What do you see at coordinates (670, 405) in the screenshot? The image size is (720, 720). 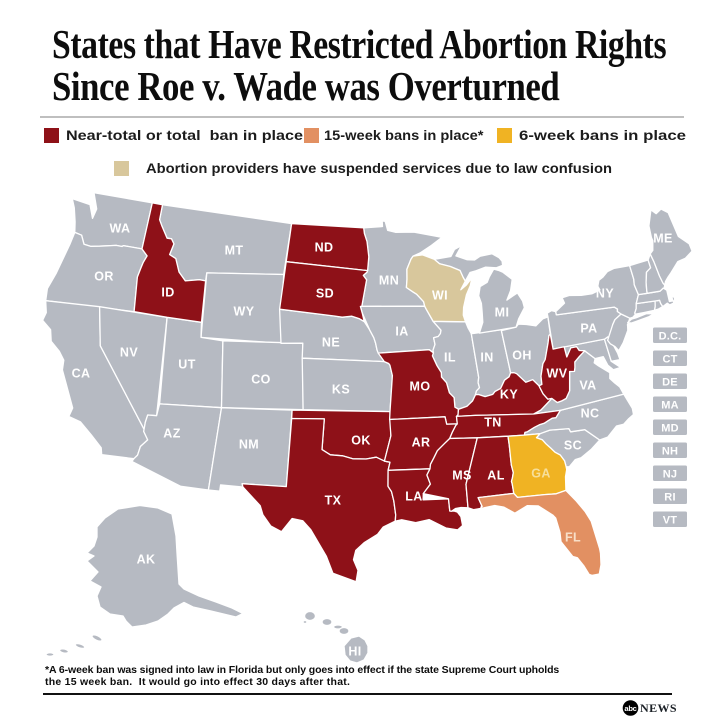 I see `svg-text: MA` at bounding box center [670, 405].